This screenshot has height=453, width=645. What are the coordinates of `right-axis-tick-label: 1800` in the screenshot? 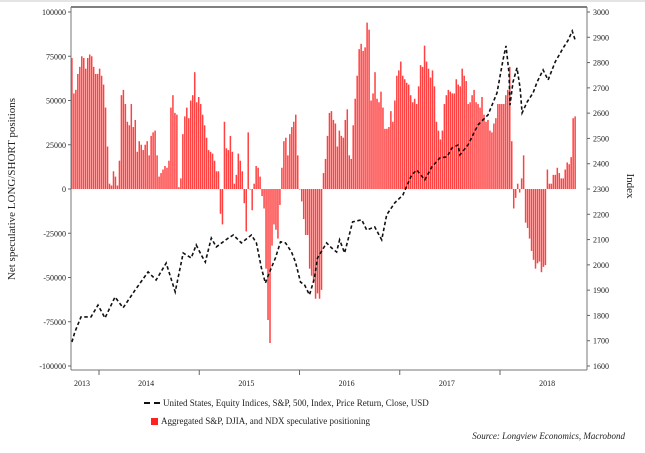 It's located at (601, 315).